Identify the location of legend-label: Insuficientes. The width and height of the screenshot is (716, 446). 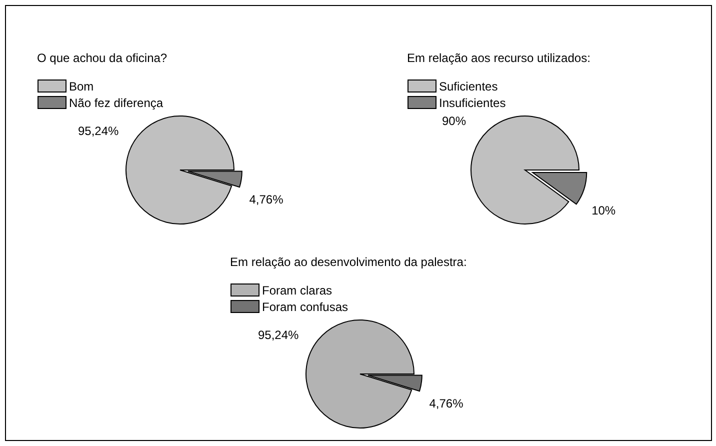
(472, 103).